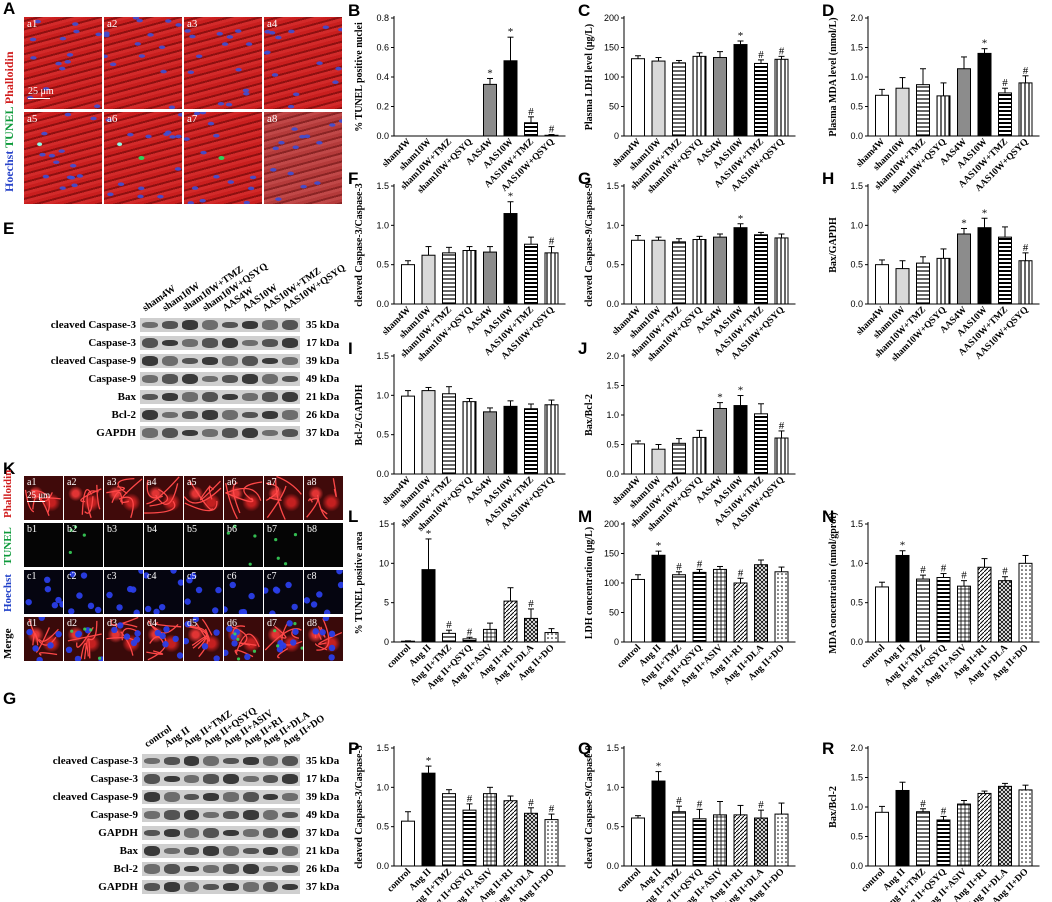 The height and width of the screenshot is (902, 1052). What do you see at coordinates (382, 304) in the screenshot?
I see `y-tick-label: 0.0` at bounding box center [382, 304].